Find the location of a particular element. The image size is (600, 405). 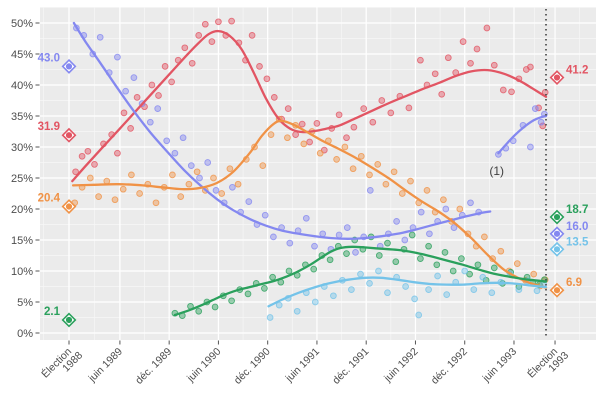

end-marker-purple: 16.0 is located at coordinates (568, 231).